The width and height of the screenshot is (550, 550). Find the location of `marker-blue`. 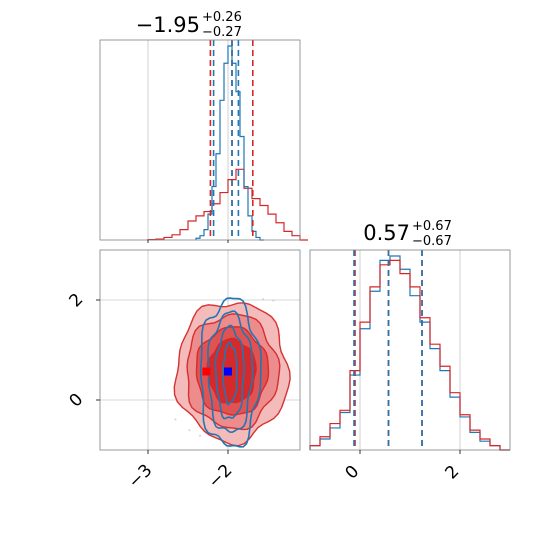

marker-blue is located at coordinates (228, 371).